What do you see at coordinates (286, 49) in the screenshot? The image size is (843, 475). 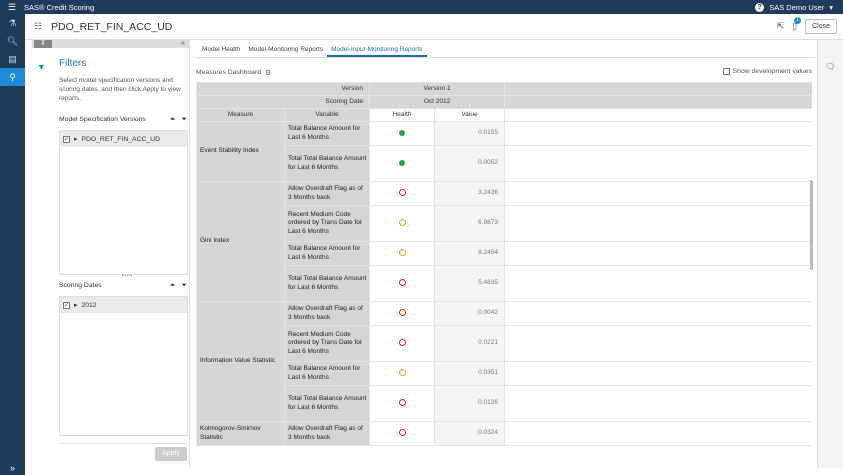 I see `tab-model-monitoring-reports: Model-Monitoring Reports` at bounding box center [286, 49].